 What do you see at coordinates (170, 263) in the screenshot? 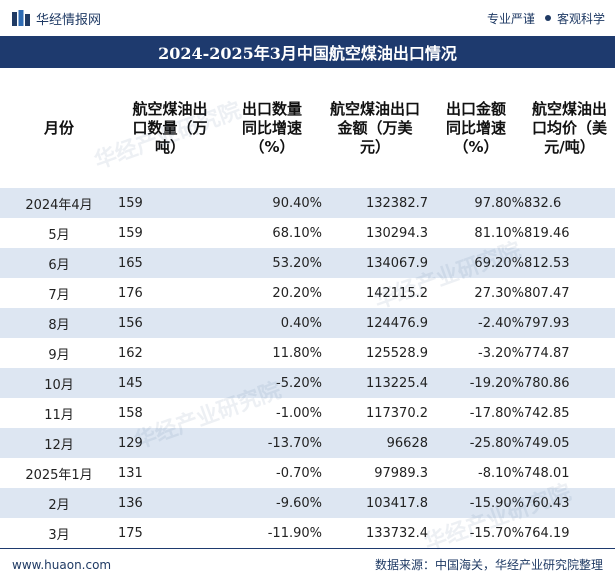
I see `cell-quantity: 165` at bounding box center [170, 263].